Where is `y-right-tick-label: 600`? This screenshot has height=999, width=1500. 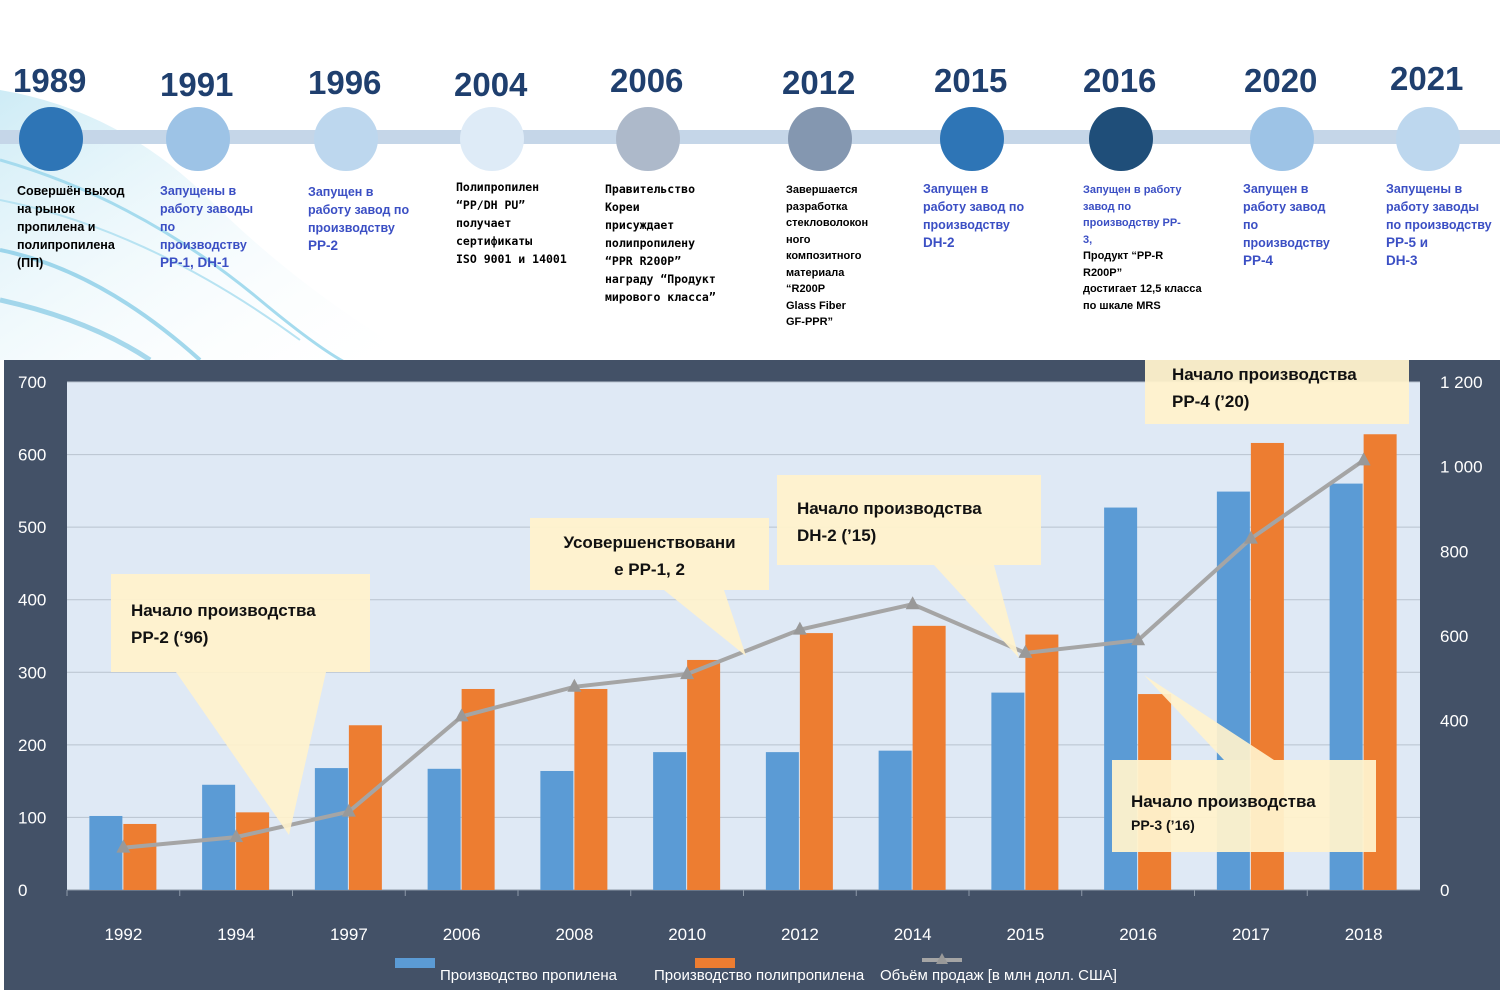 y-right-tick-label: 600 is located at coordinates (1454, 636).